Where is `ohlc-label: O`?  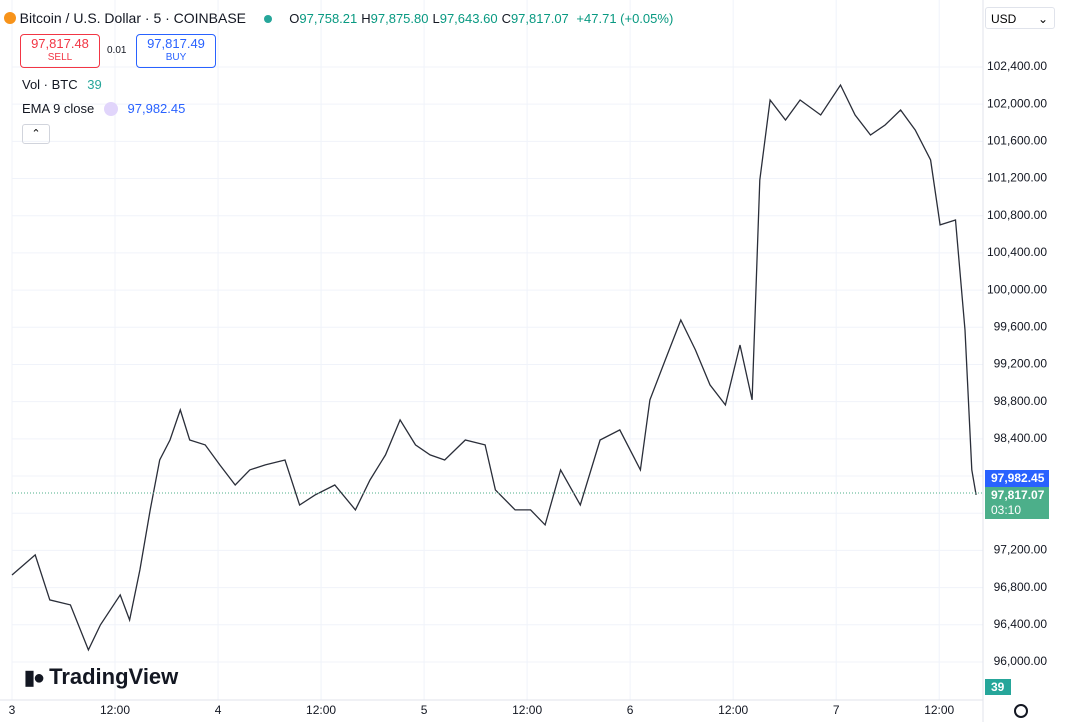
ohlc-label: O is located at coordinates (294, 18).